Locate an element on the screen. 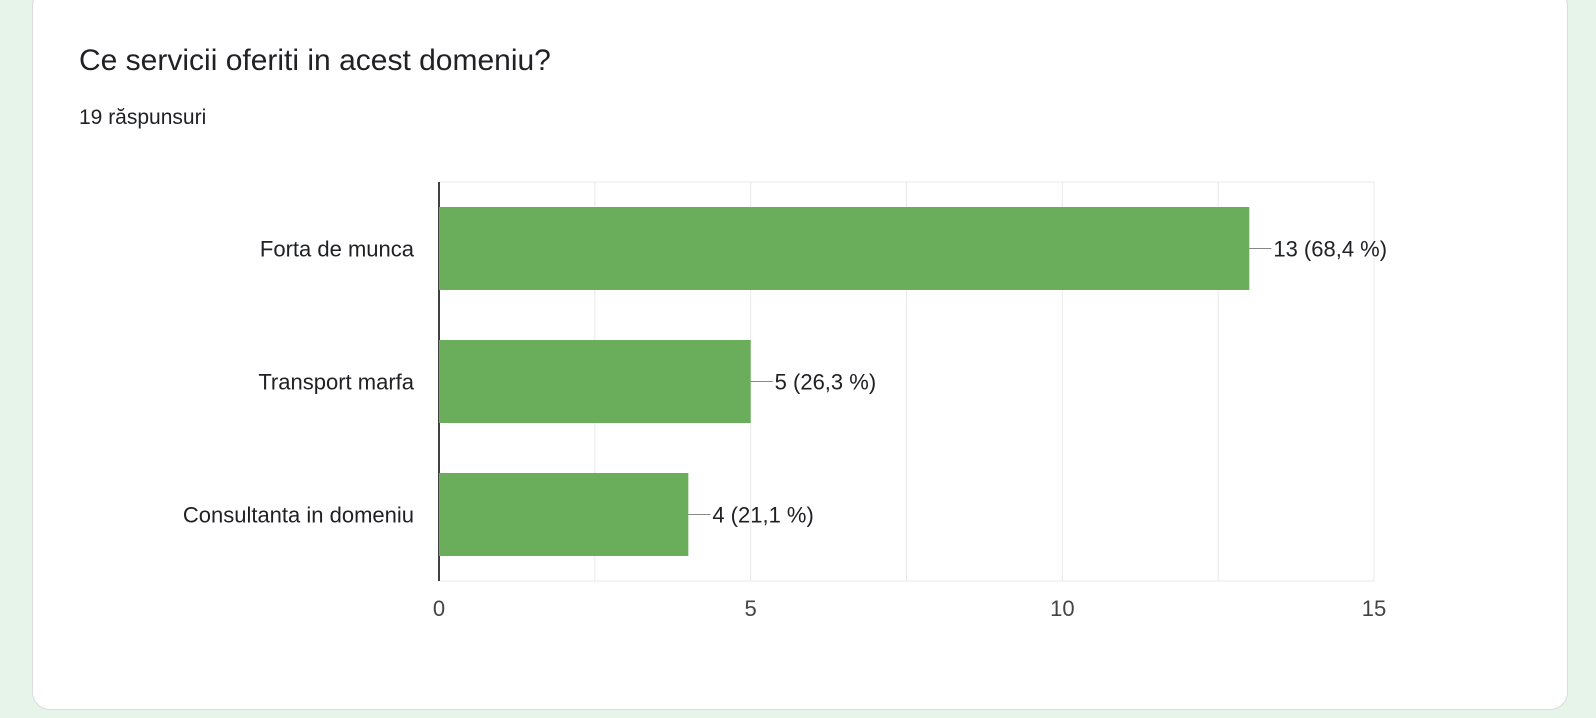 The image size is (1596, 718). category-label: Transport marfa is located at coordinates (336, 382).